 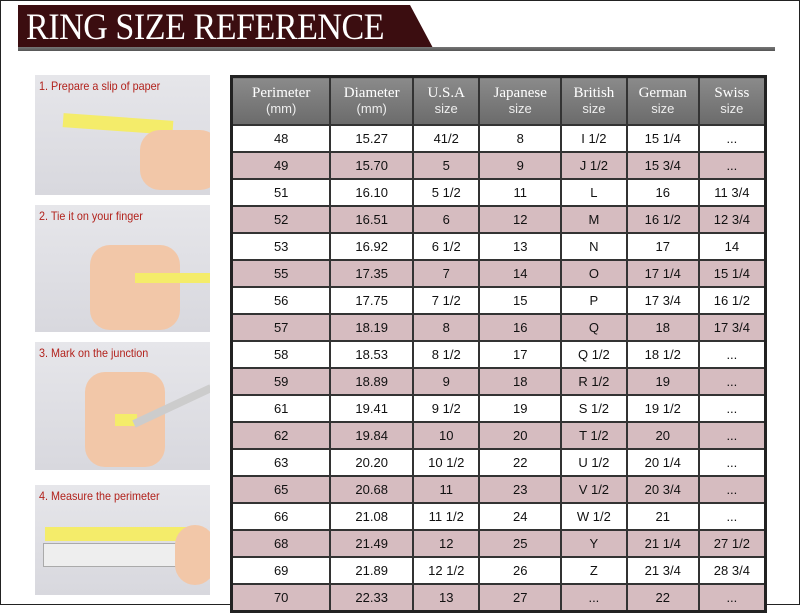 What do you see at coordinates (91, 216) in the screenshot?
I see `step-label: 2. Tie it on your finger` at bounding box center [91, 216].